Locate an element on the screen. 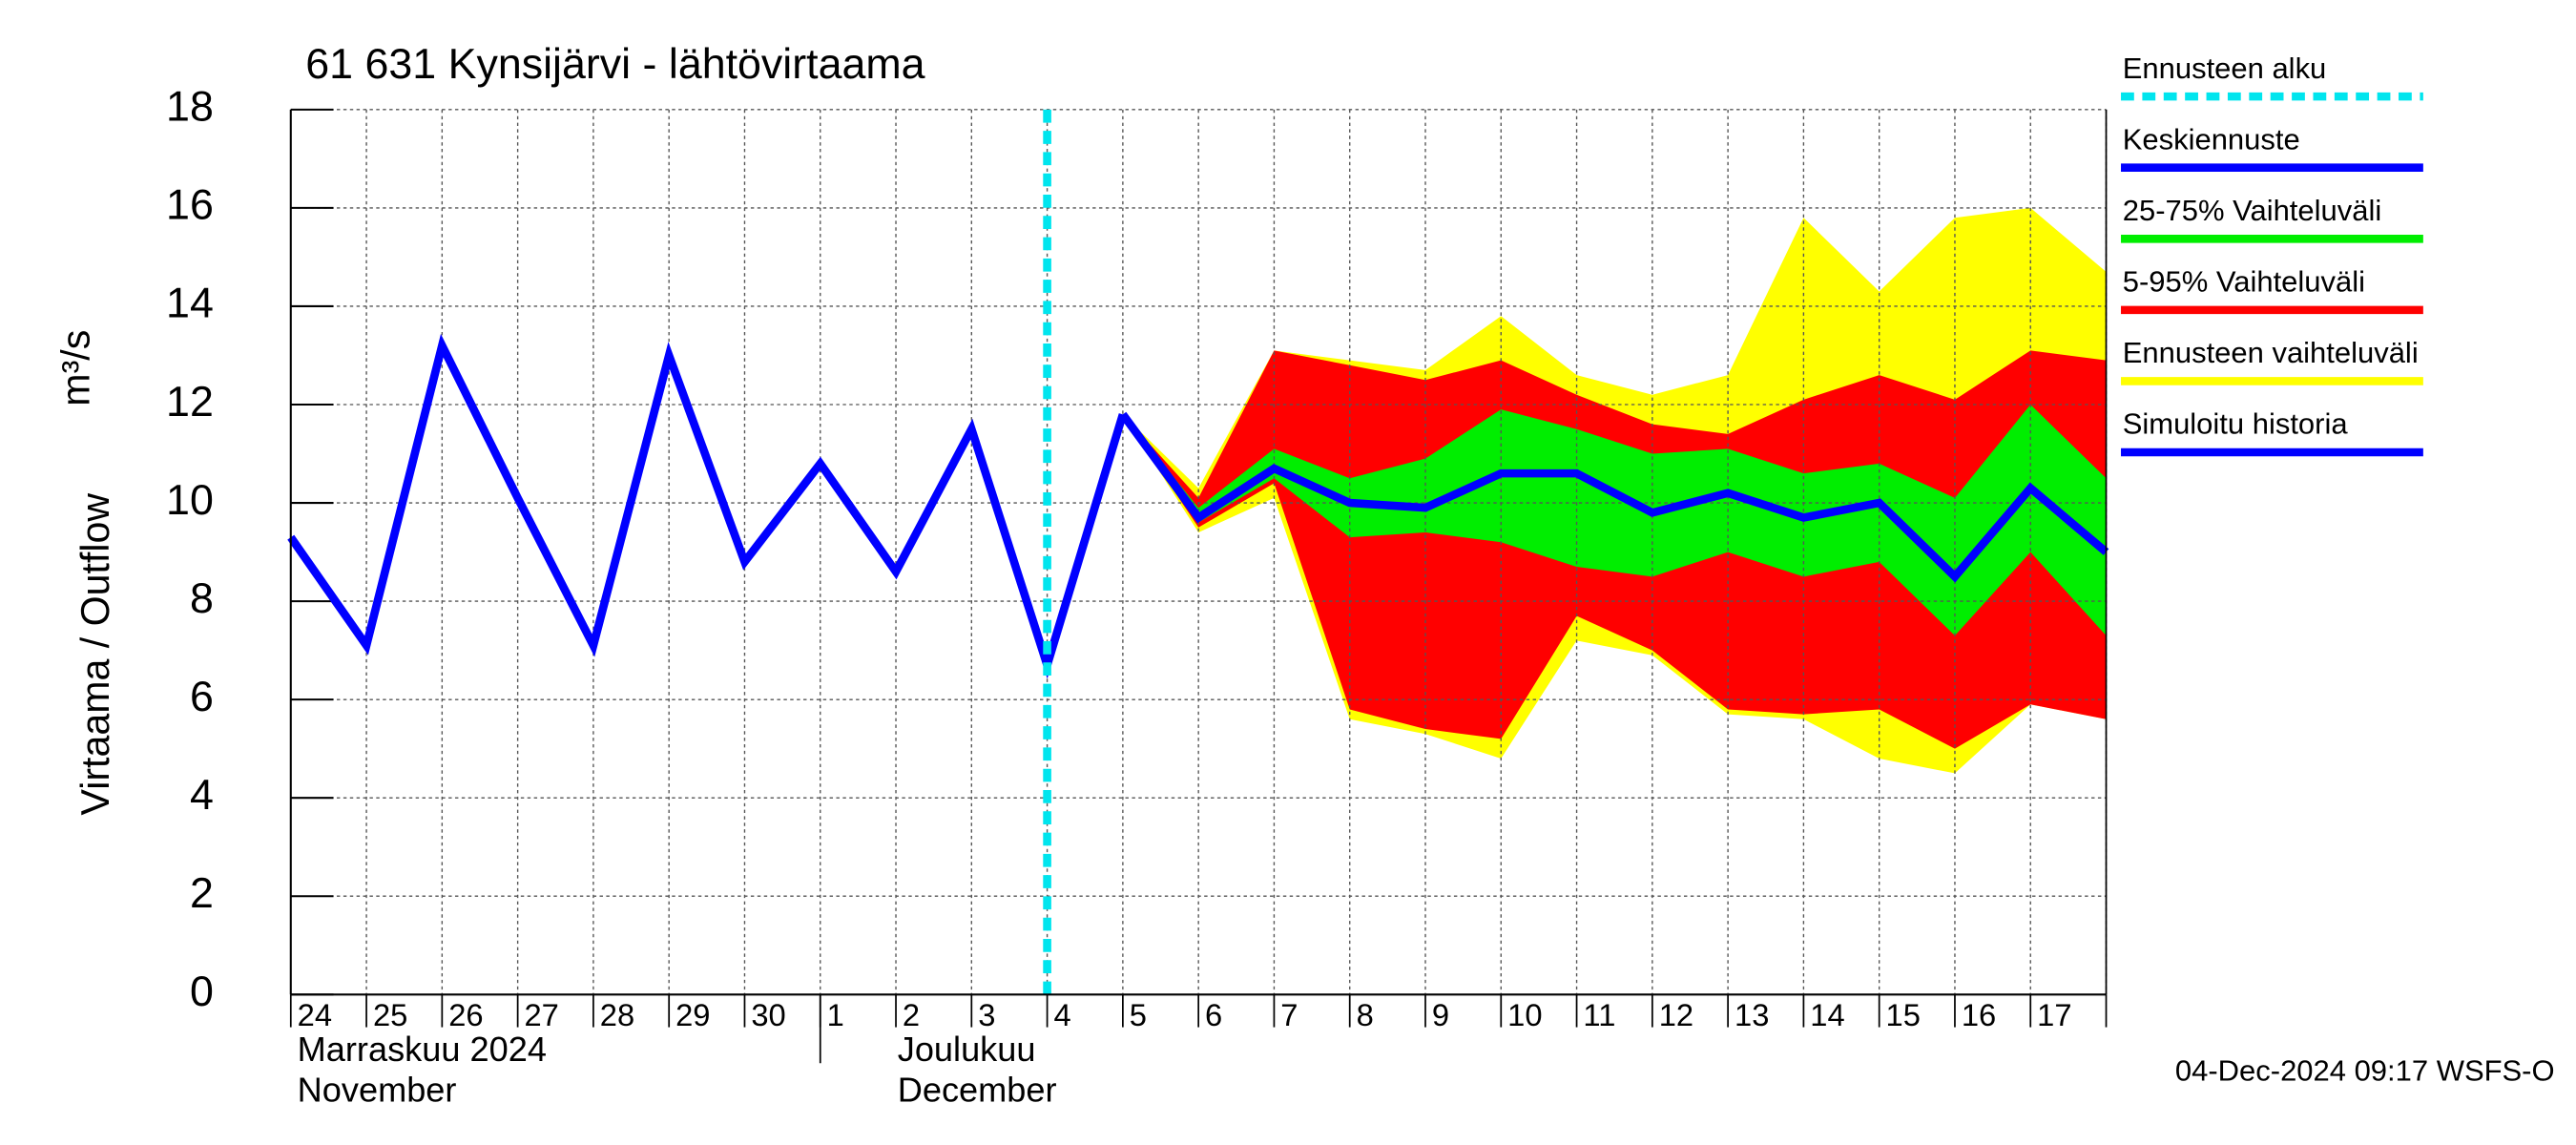  x-tick-label: 15 is located at coordinates (1903, 1014).